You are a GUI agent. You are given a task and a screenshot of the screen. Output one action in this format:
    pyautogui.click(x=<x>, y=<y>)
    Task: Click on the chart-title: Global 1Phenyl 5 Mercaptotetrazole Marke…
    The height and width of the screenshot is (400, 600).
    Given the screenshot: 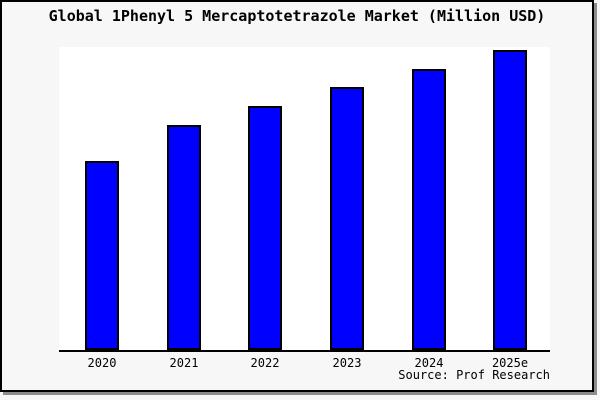 What is the action you would take?
    pyautogui.click(x=297, y=16)
    